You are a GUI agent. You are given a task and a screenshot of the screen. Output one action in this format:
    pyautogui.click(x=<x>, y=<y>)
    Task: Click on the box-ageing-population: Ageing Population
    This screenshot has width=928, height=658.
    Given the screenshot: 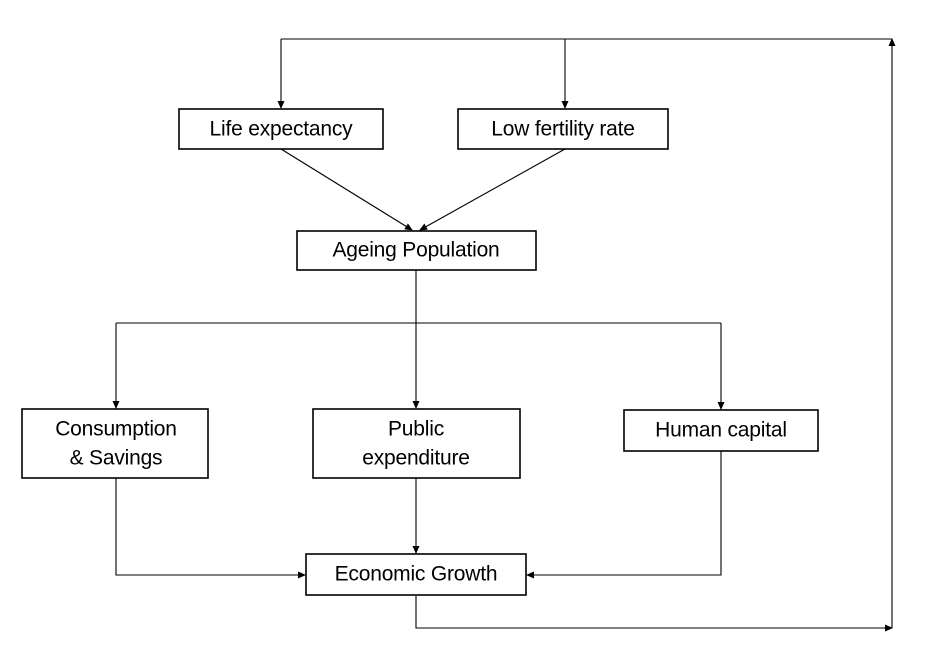 What is the action you would take?
    pyautogui.click(x=416, y=250)
    